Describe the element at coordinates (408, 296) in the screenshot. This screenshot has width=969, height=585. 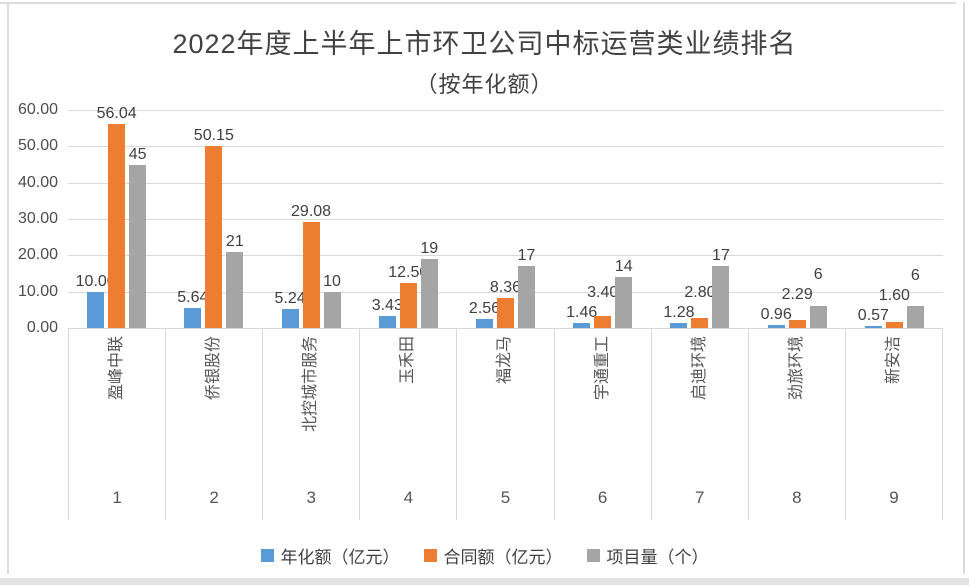
I see `bar: 12.50` at that location.